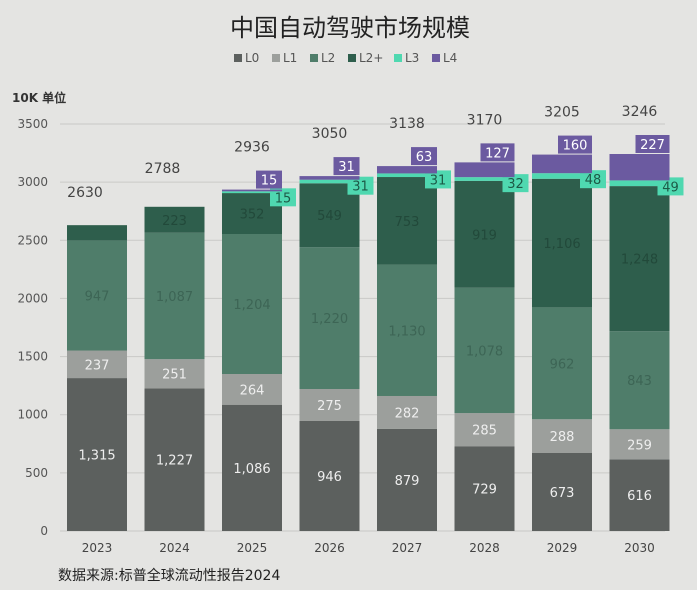  I want to click on y-tick-label: 500, so click(36, 473).